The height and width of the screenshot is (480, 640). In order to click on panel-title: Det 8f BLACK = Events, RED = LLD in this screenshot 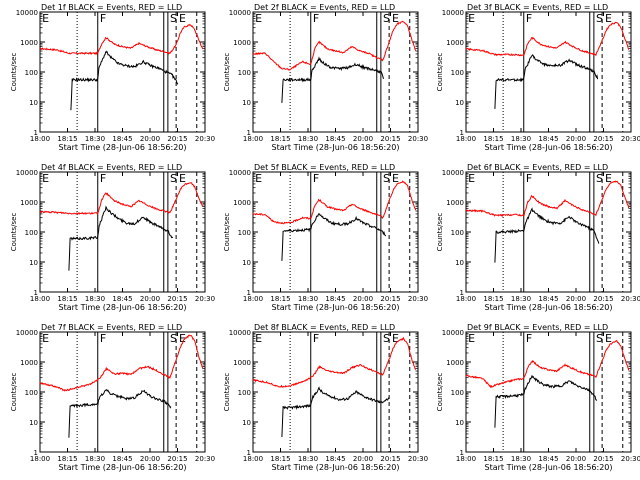, I will do `click(324, 327)`.